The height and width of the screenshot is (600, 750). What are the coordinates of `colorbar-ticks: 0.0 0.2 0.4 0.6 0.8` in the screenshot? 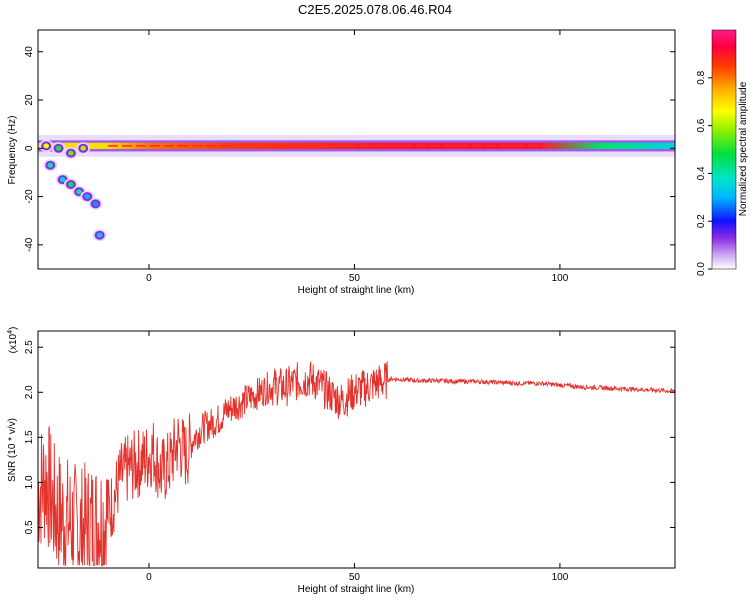 It's located at (704, 173).